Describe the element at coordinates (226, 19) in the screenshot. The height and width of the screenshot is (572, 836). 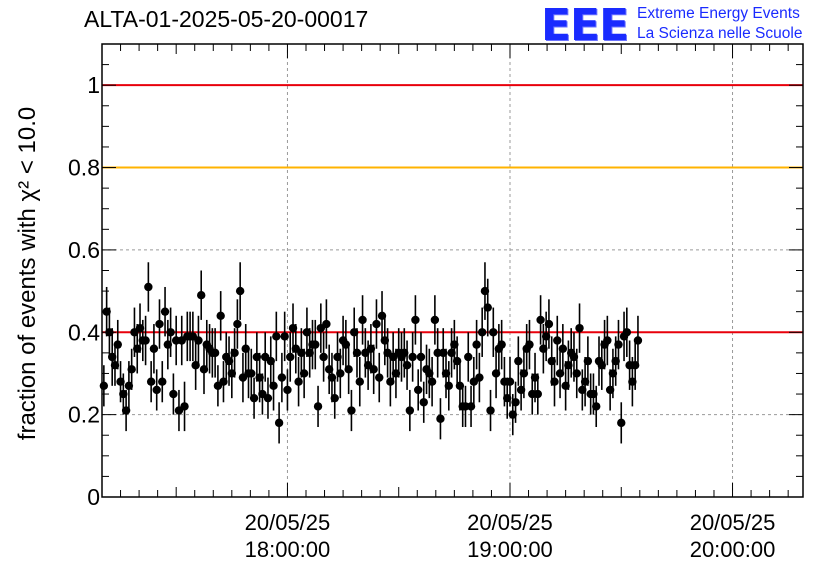
I see `chart-title: ALTA-01-2025-05-20-00017` at that location.